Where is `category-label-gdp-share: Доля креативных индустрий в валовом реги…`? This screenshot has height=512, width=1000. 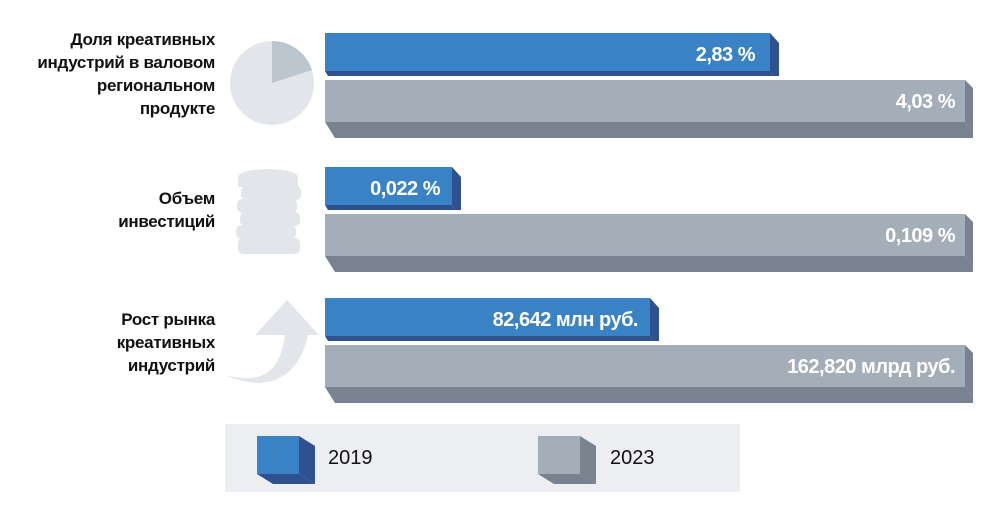 category-label-gdp-share: Доля креативных индустрий в валовом реги… is located at coordinates (126, 74).